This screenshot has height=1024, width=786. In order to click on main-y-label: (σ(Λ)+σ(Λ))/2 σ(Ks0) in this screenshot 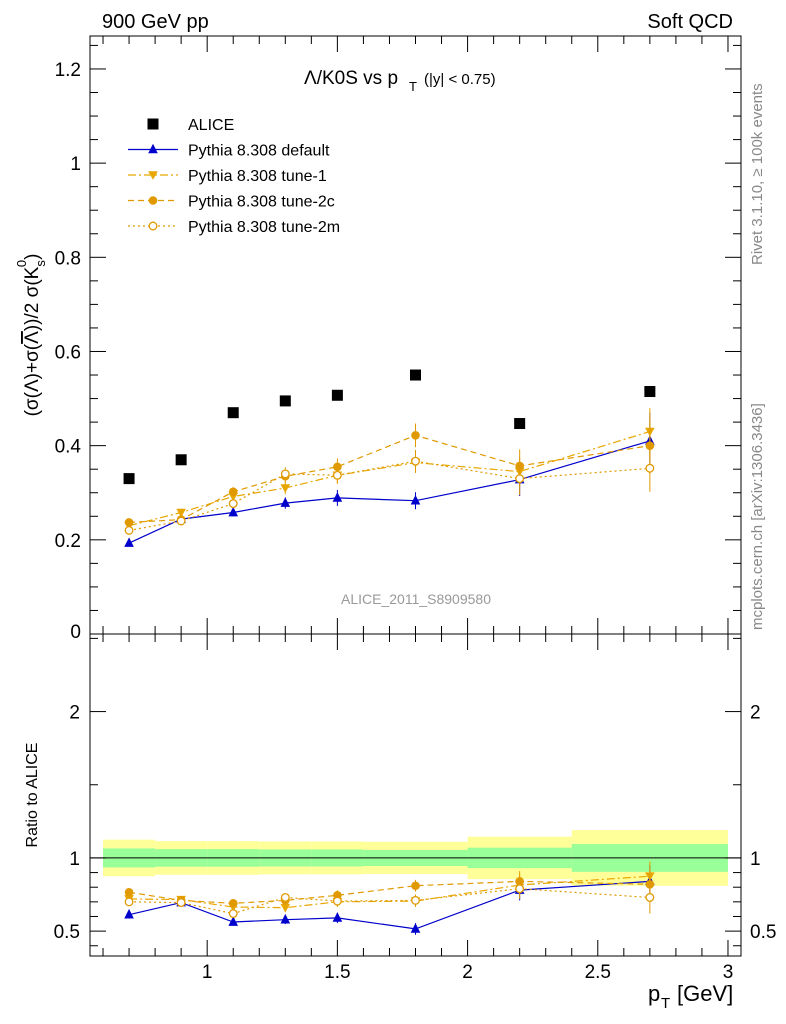, I will do `click(31, 335)`.